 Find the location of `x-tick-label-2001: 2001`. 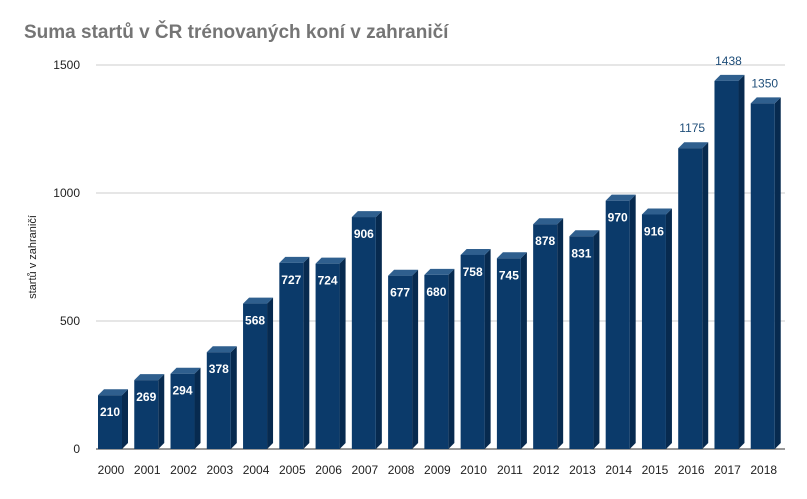

x-tick-label-2001: 2001 is located at coordinates (147, 470).